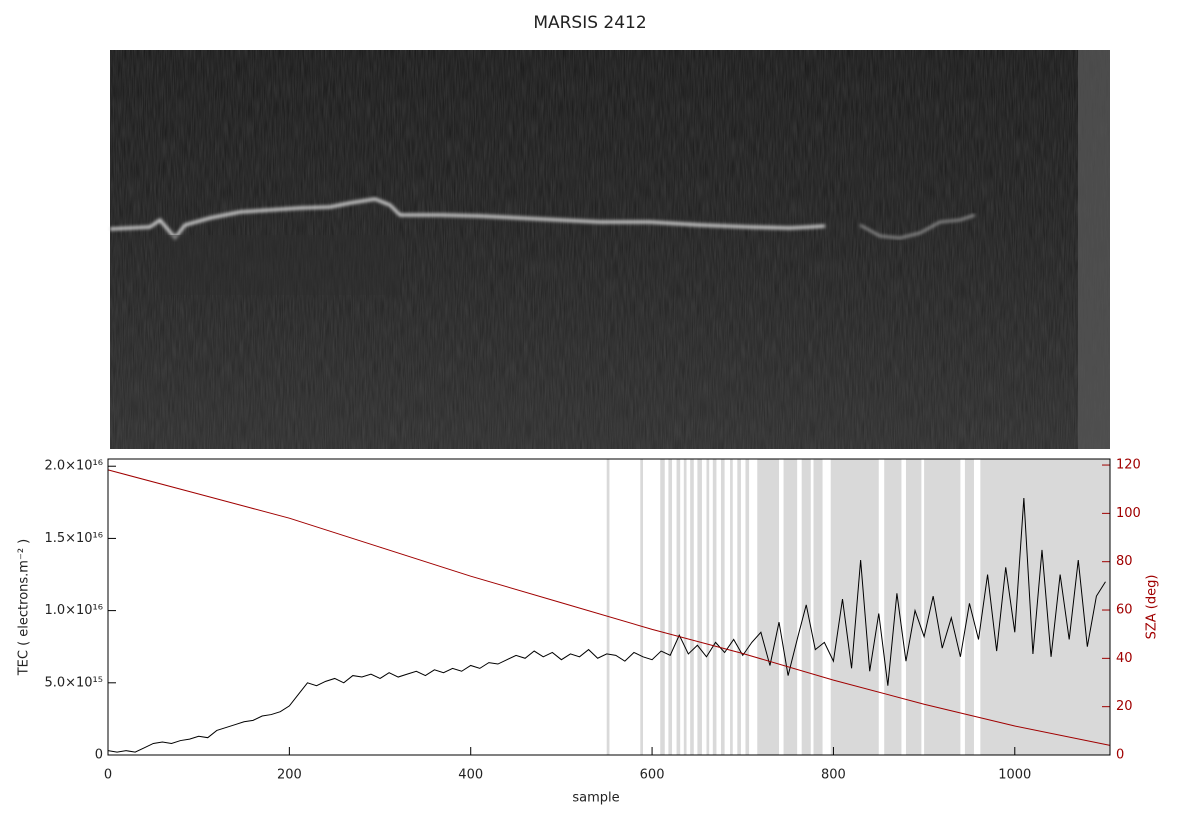 This screenshot has width=1180, height=830. Describe the element at coordinates (1094, 249) in the screenshot. I see `radargram-edge` at that location.